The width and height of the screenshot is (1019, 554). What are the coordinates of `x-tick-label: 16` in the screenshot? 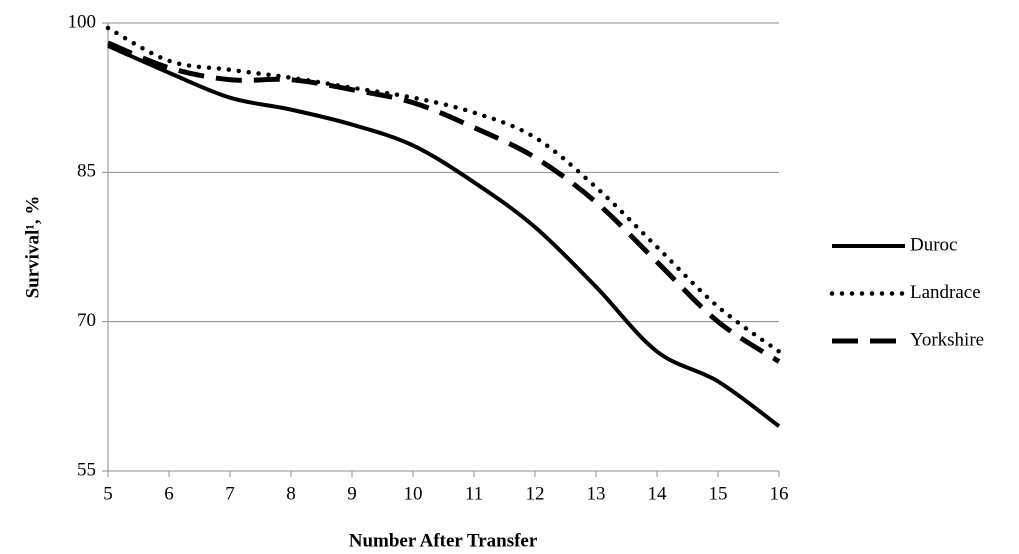 It's located at (779, 493).